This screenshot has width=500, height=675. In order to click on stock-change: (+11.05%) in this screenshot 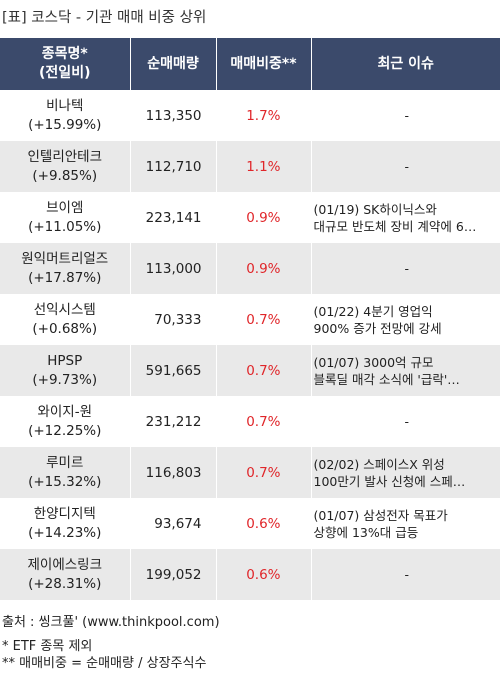, I will do `click(65, 226)`.